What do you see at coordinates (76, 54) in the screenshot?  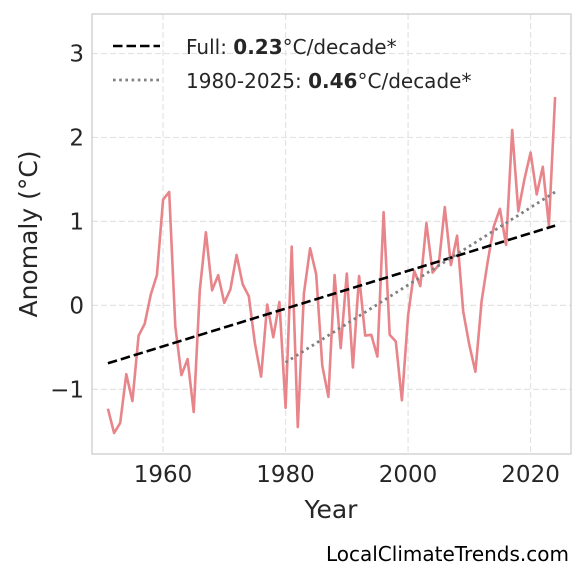 I see `y-tick-label: 3` at bounding box center [76, 54].